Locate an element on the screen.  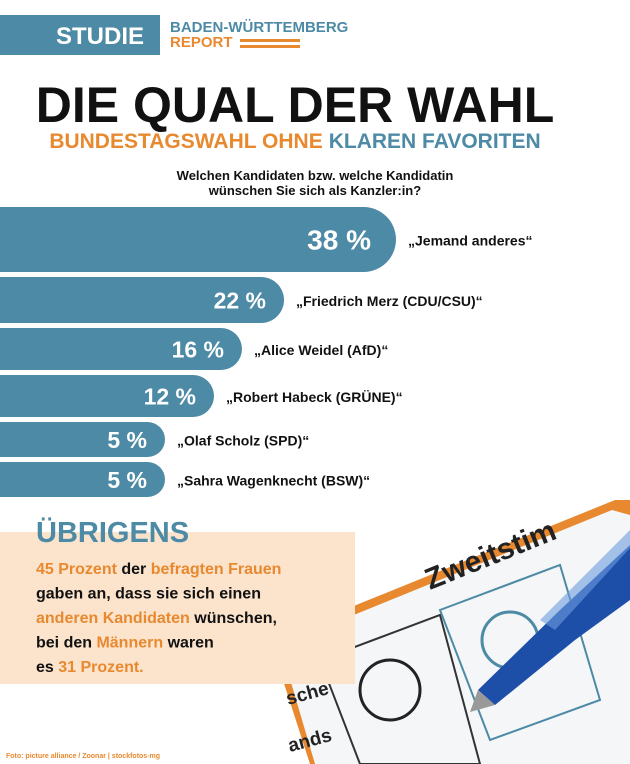
note-line: es 31 Prozent. is located at coordinates (90, 667).